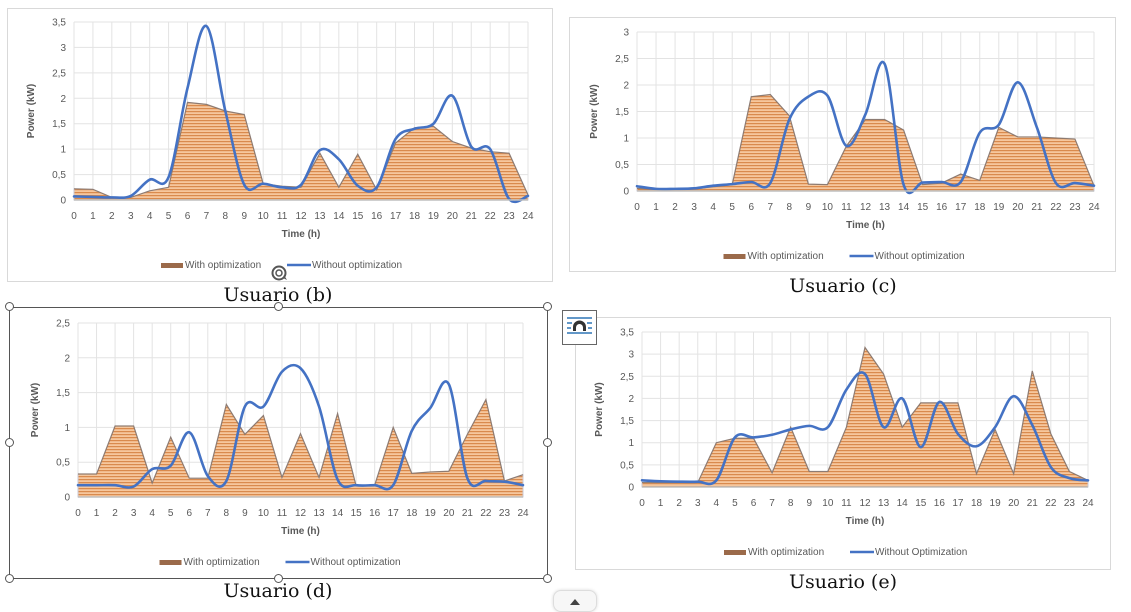  I want to click on resize-handle-bottom-right, so click(547, 578).